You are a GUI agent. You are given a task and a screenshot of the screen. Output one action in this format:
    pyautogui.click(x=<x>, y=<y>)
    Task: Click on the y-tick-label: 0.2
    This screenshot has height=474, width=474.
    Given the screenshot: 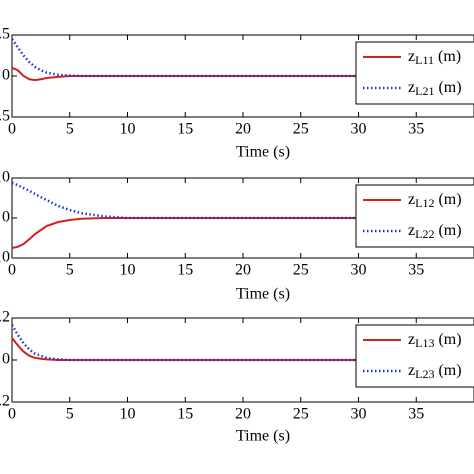 What is the action you would take?
    pyautogui.click(x=5, y=317)
    